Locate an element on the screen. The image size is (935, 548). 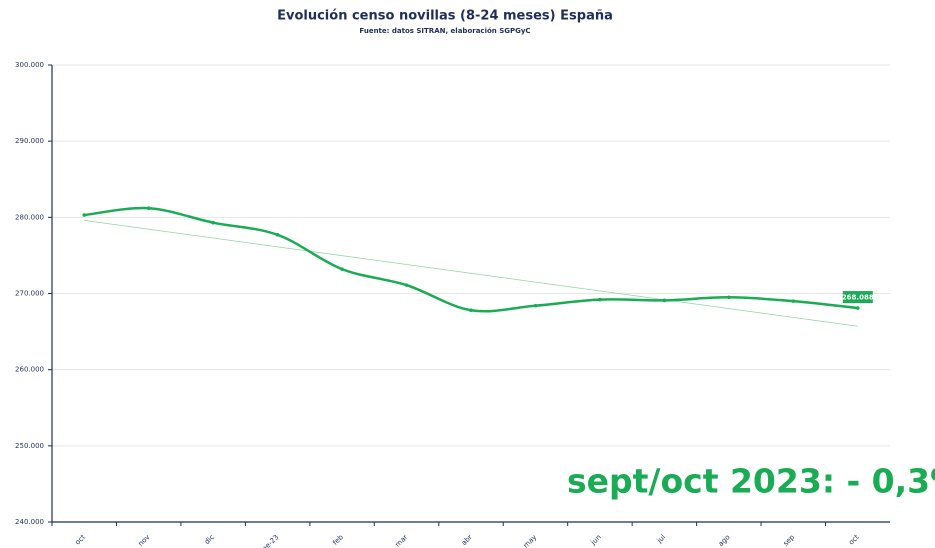
x-tick-label: jul is located at coordinates (661, 539).